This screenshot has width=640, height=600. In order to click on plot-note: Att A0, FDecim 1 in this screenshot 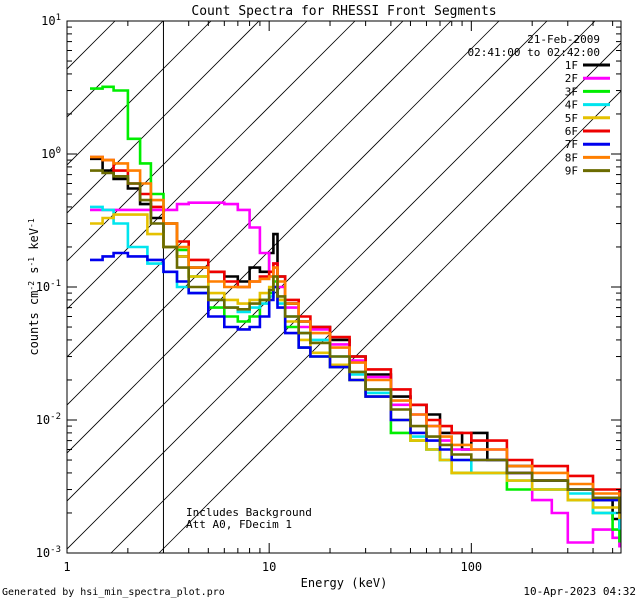, I will do `click(239, 524)`.